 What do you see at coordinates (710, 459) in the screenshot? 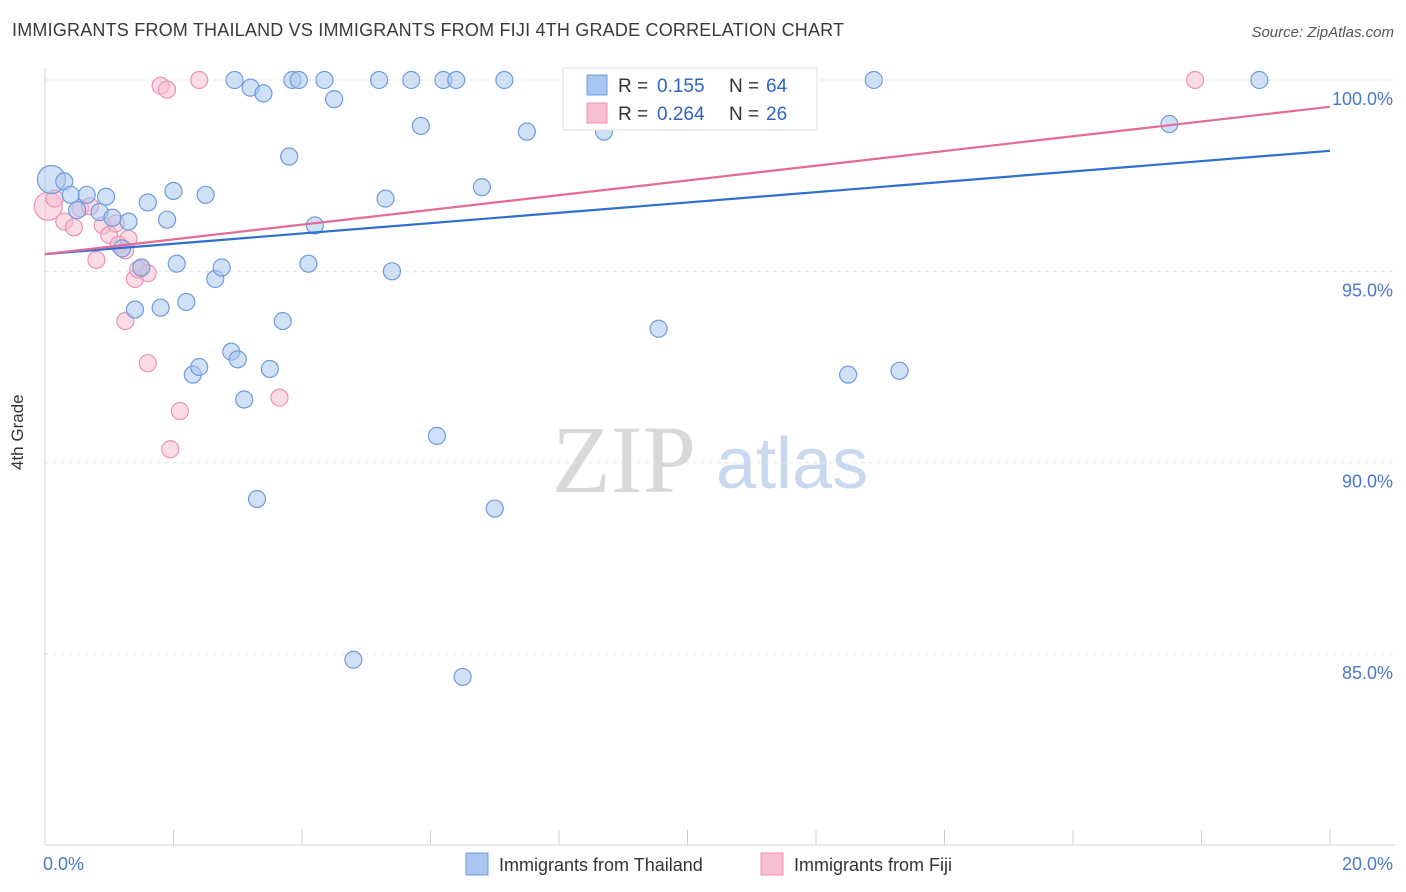
I see `watermark: ZIP atlas` at bounding box center [710, 459].